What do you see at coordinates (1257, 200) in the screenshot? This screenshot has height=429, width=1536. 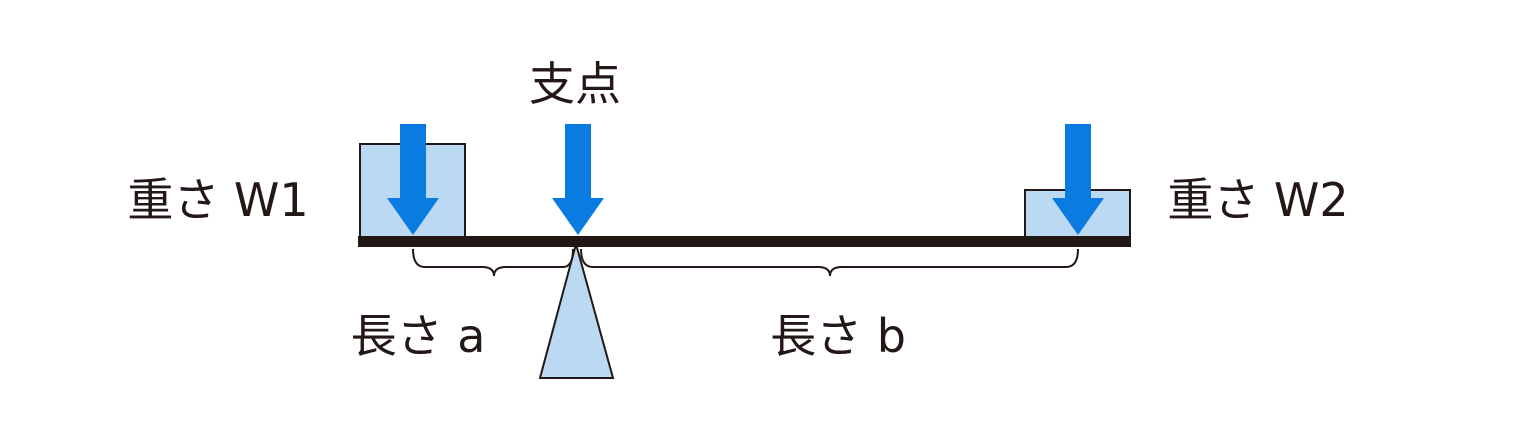 I see `weight-w2-label: 重さ W2` at bounding box center [1257, 200].